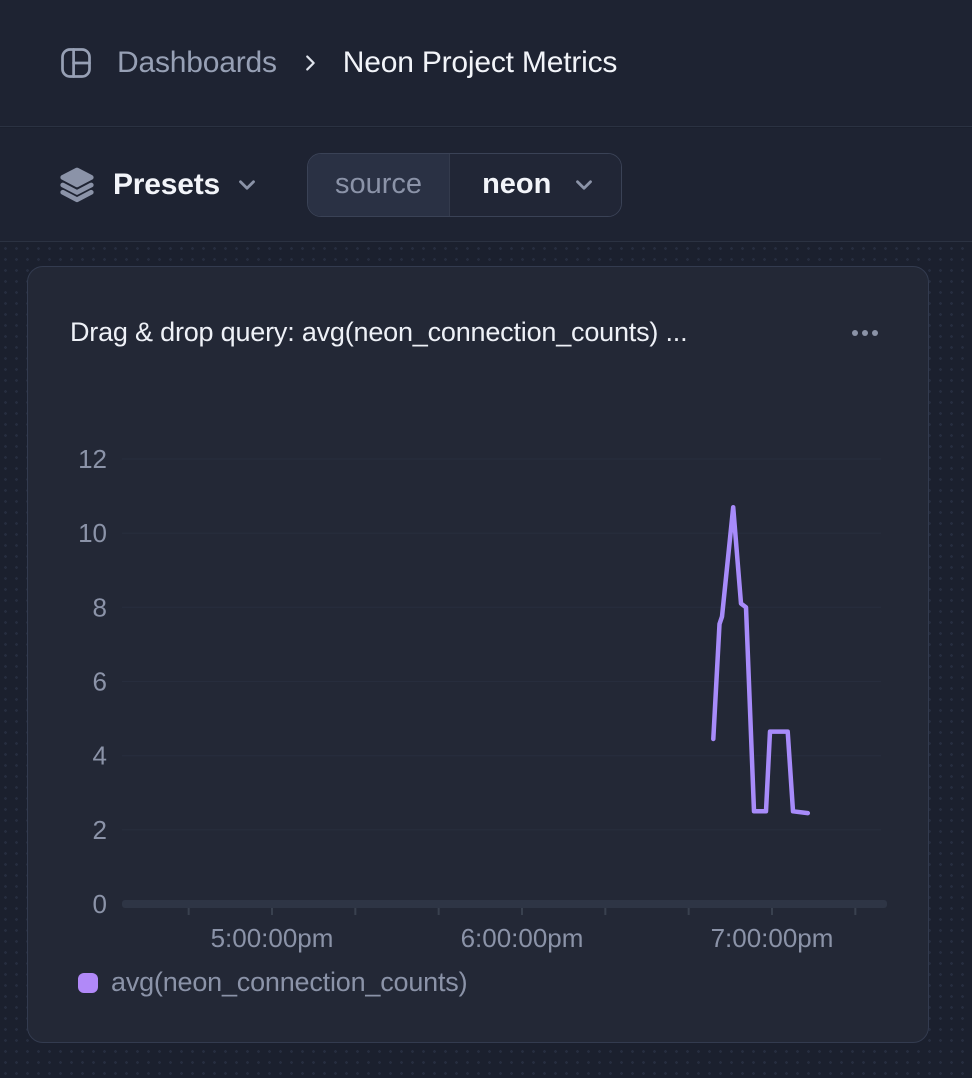  I want to click on panel-menu-button, so click(865, 333).